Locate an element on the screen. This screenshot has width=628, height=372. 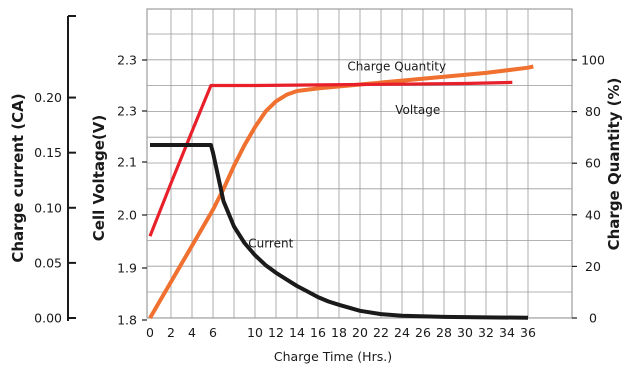
x-tick-label: 0 is located at coordinates (150, 332).